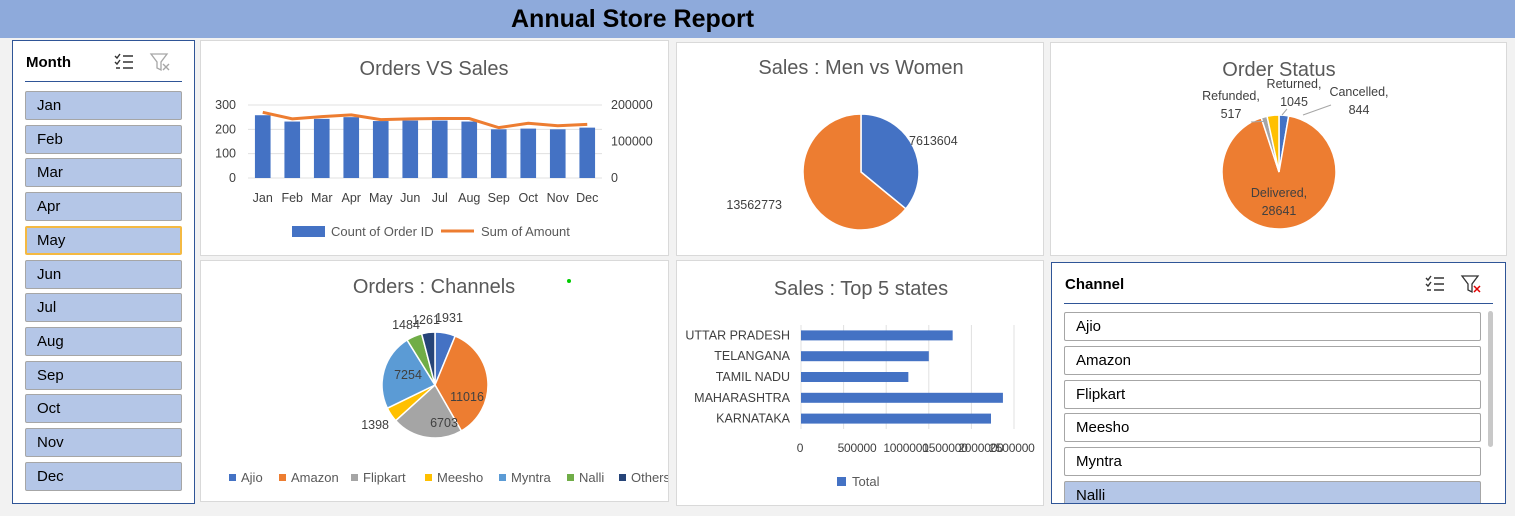 The image size is (1515, 516). What do you see at coordinates (103, 341) in the screenshot?
I see `month-item-aug: Aug` at bounding box center [103, 341].